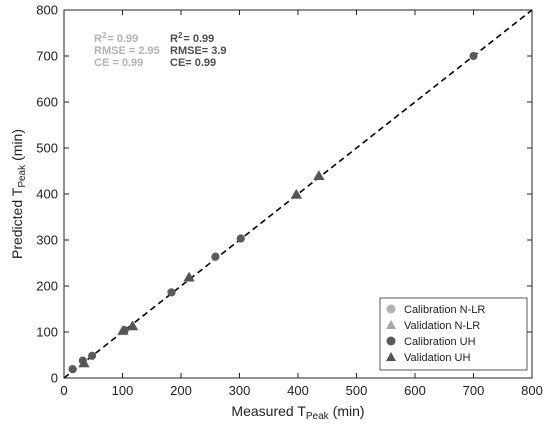  What do you see at coordinates (18, 194) in the screenshot?
I see `y-axis-label: Predicted TPeak(min)` at bounding box center [18, 194].